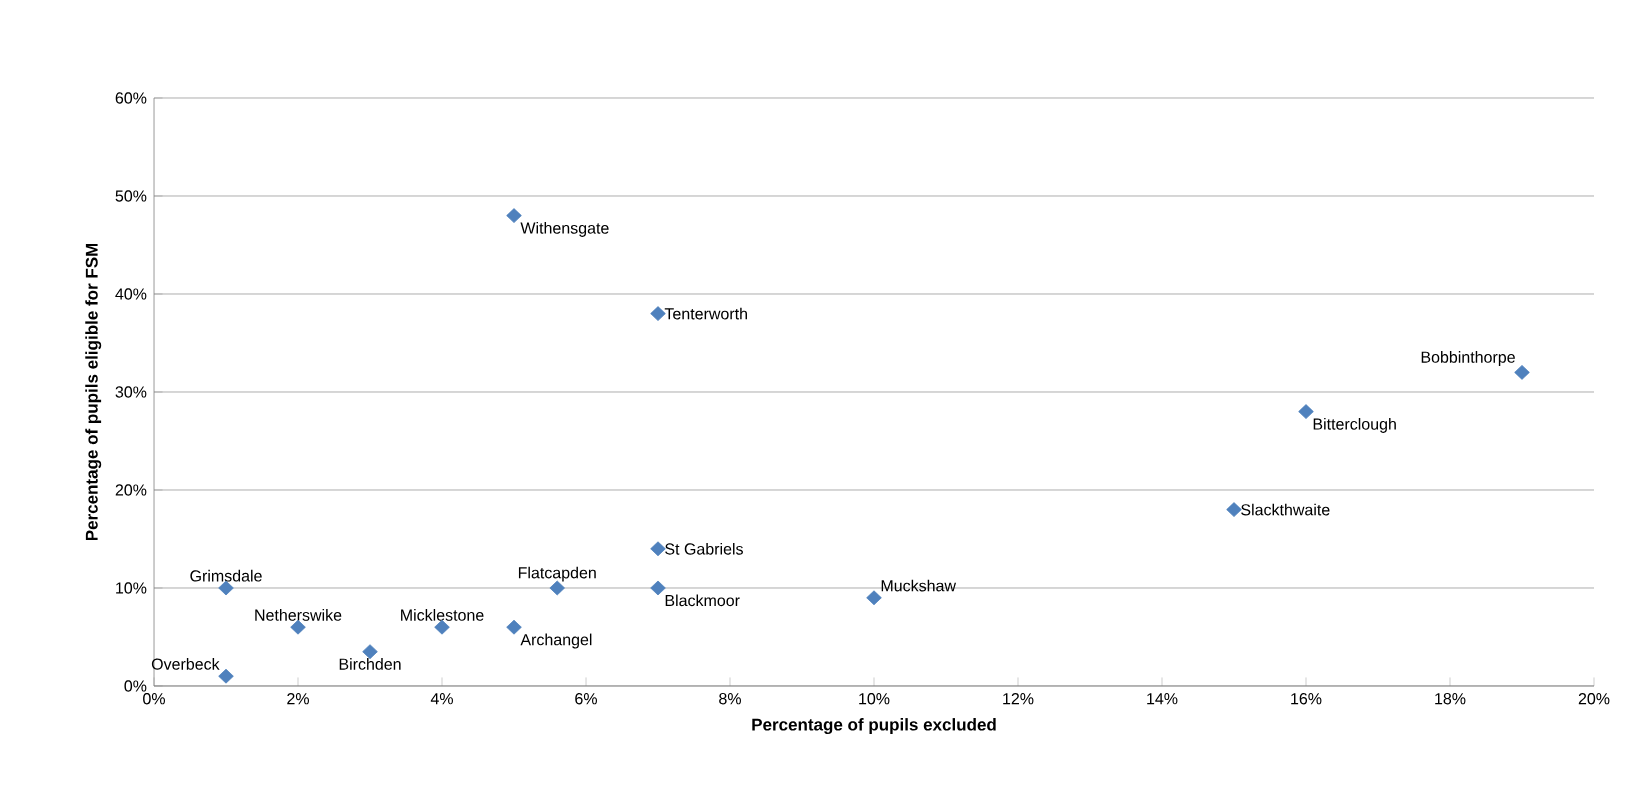 The width and height of the screenshot is (1636, 791). What do you see at coordinates (557, 574) in the screenshot?
I see `annotation: Flatcapden` at bounding box center [557, 574].